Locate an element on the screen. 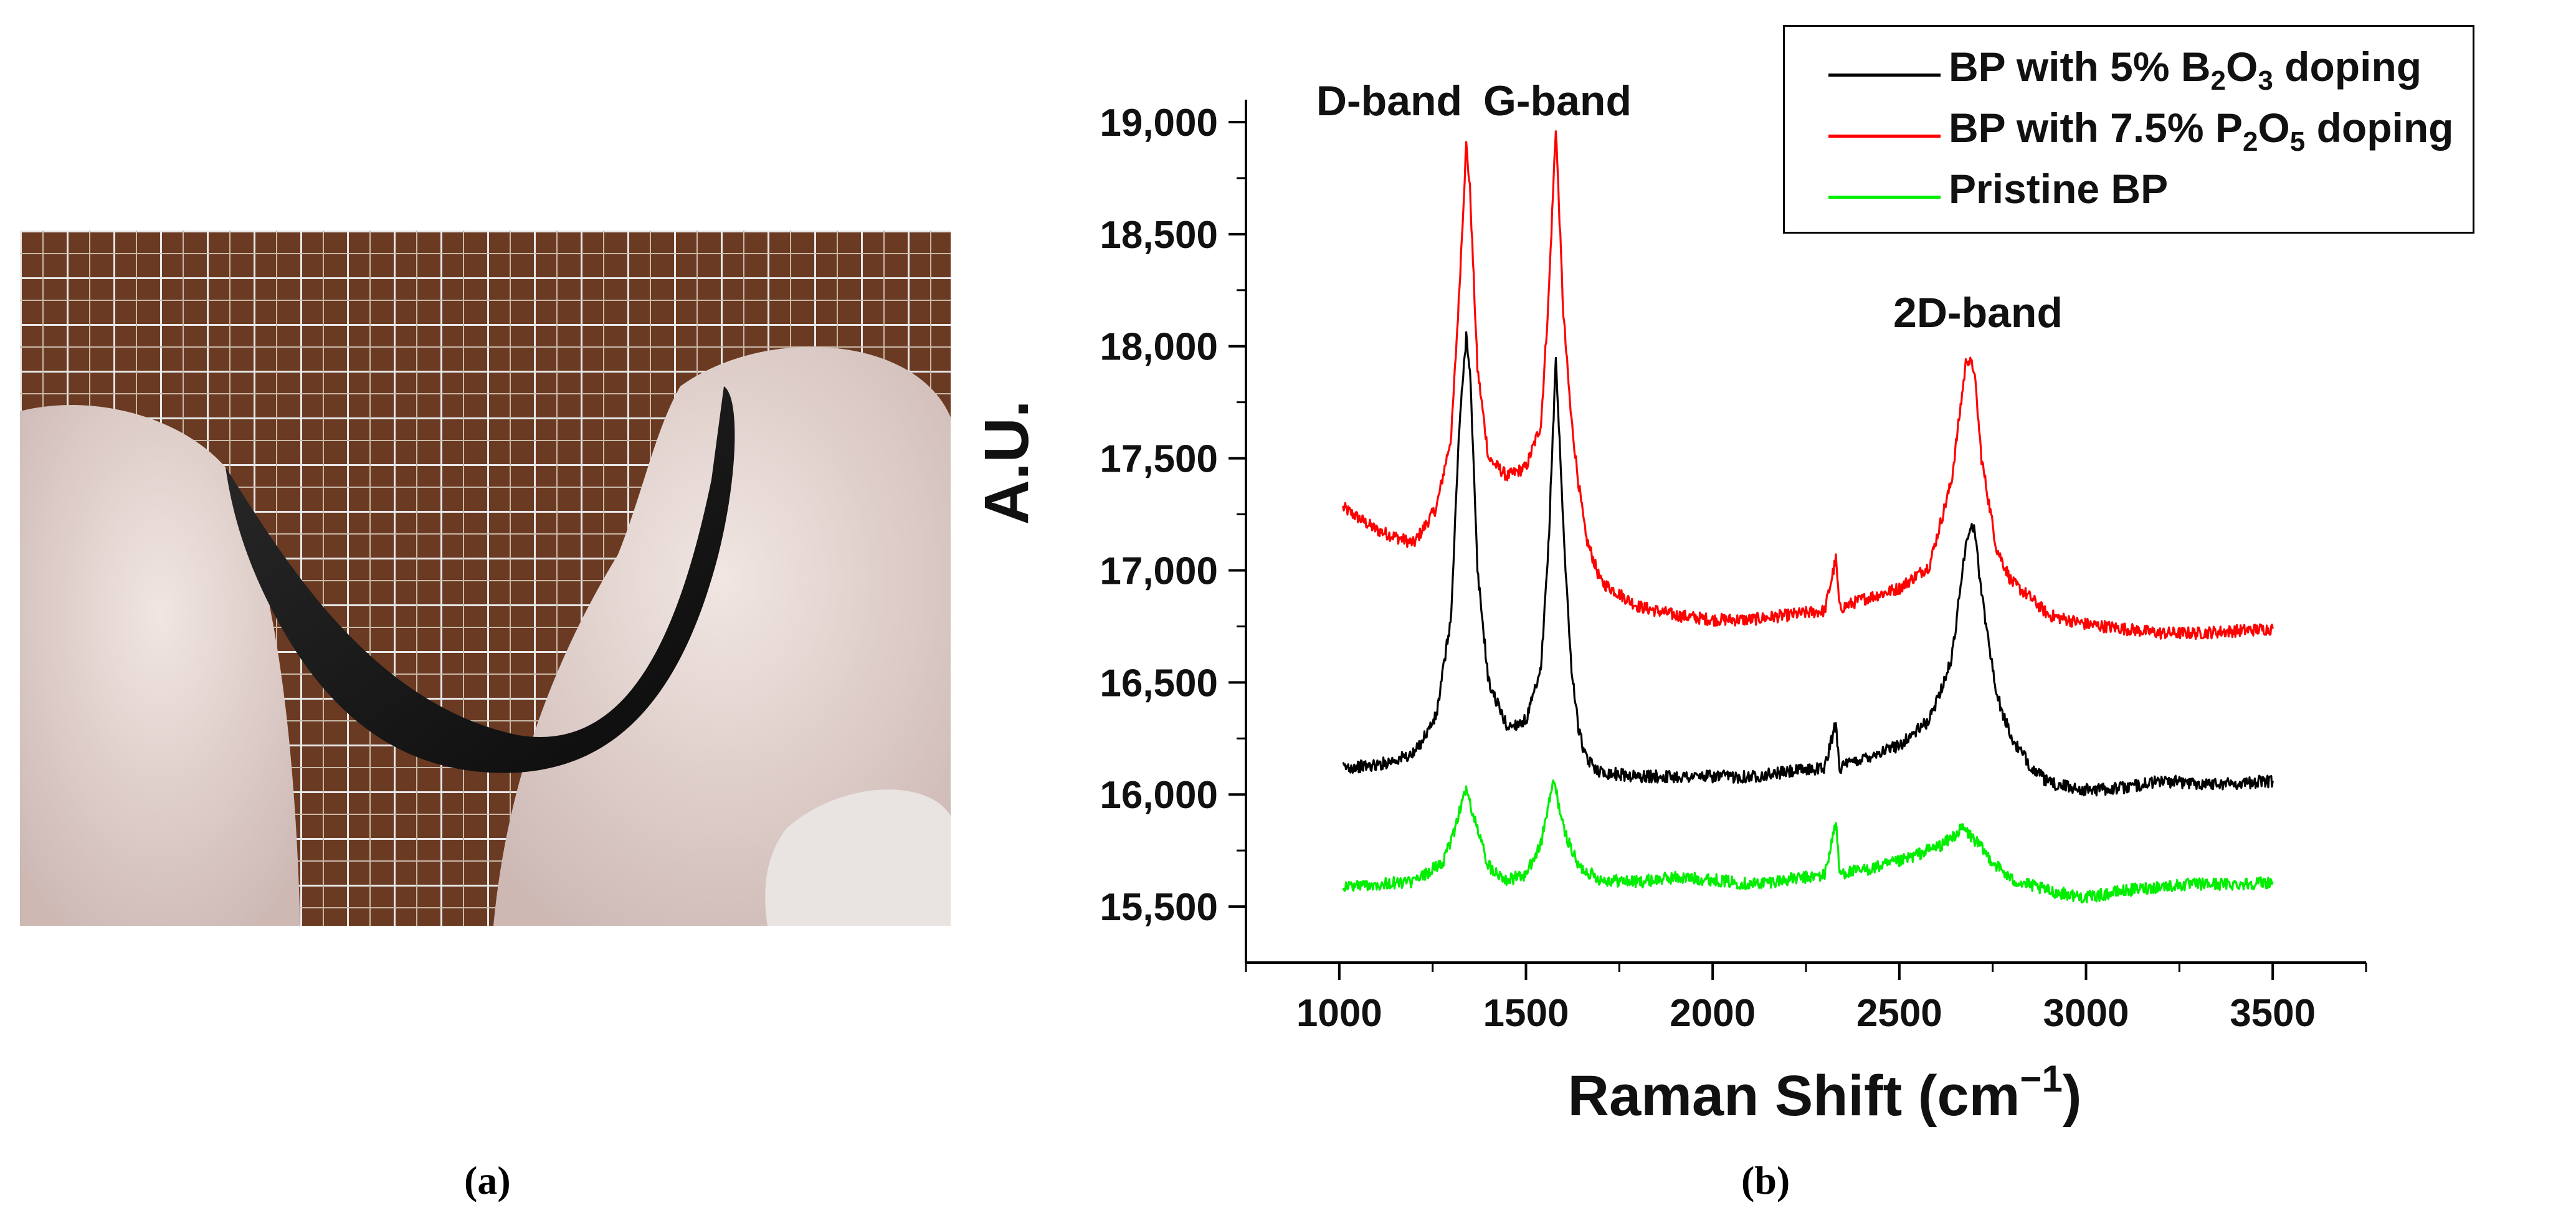  legend-label: BP with 5% B2O3 doping is located at coordinates (2185, 70).